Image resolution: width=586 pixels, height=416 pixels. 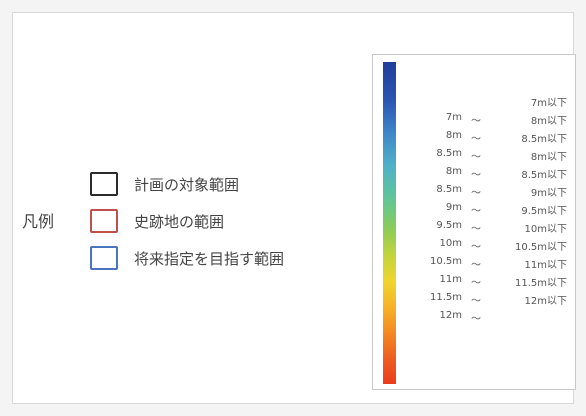 What do you see at coordinates (450, 279) in the screenshot?
I see `scale-from: 11m` at bounding box center [450, 279].